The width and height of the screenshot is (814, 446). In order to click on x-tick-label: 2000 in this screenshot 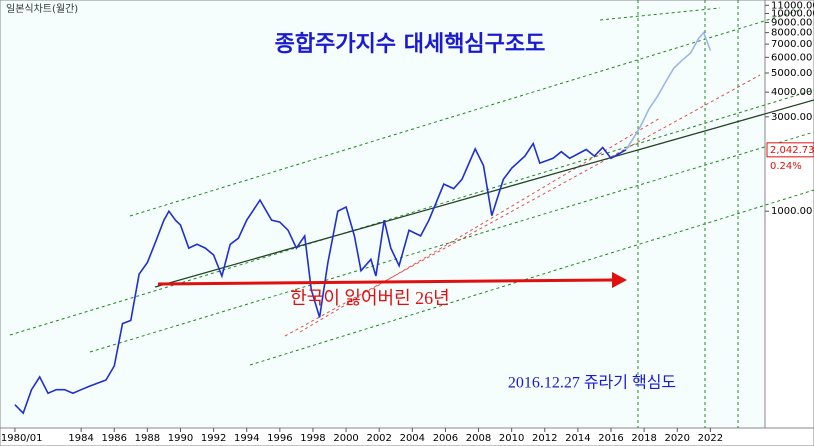, I will do `click(345, 438)`.